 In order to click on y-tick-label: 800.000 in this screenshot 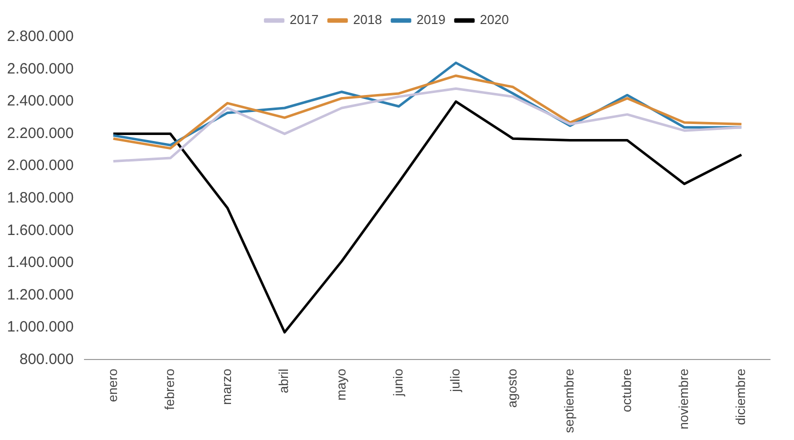, I will do `click(46, 359)`.